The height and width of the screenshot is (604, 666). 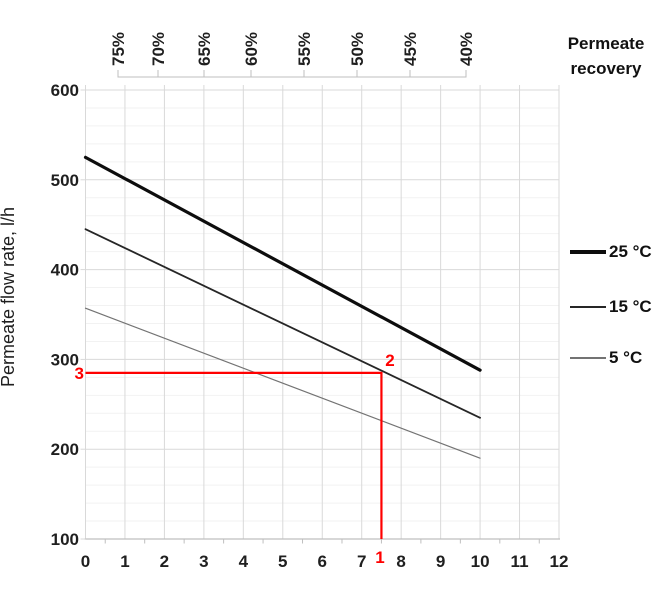 What do you see at coordinates (520, 561) in the screenshot?
I see `svg-text: 11` at bounding box center [520, 561].